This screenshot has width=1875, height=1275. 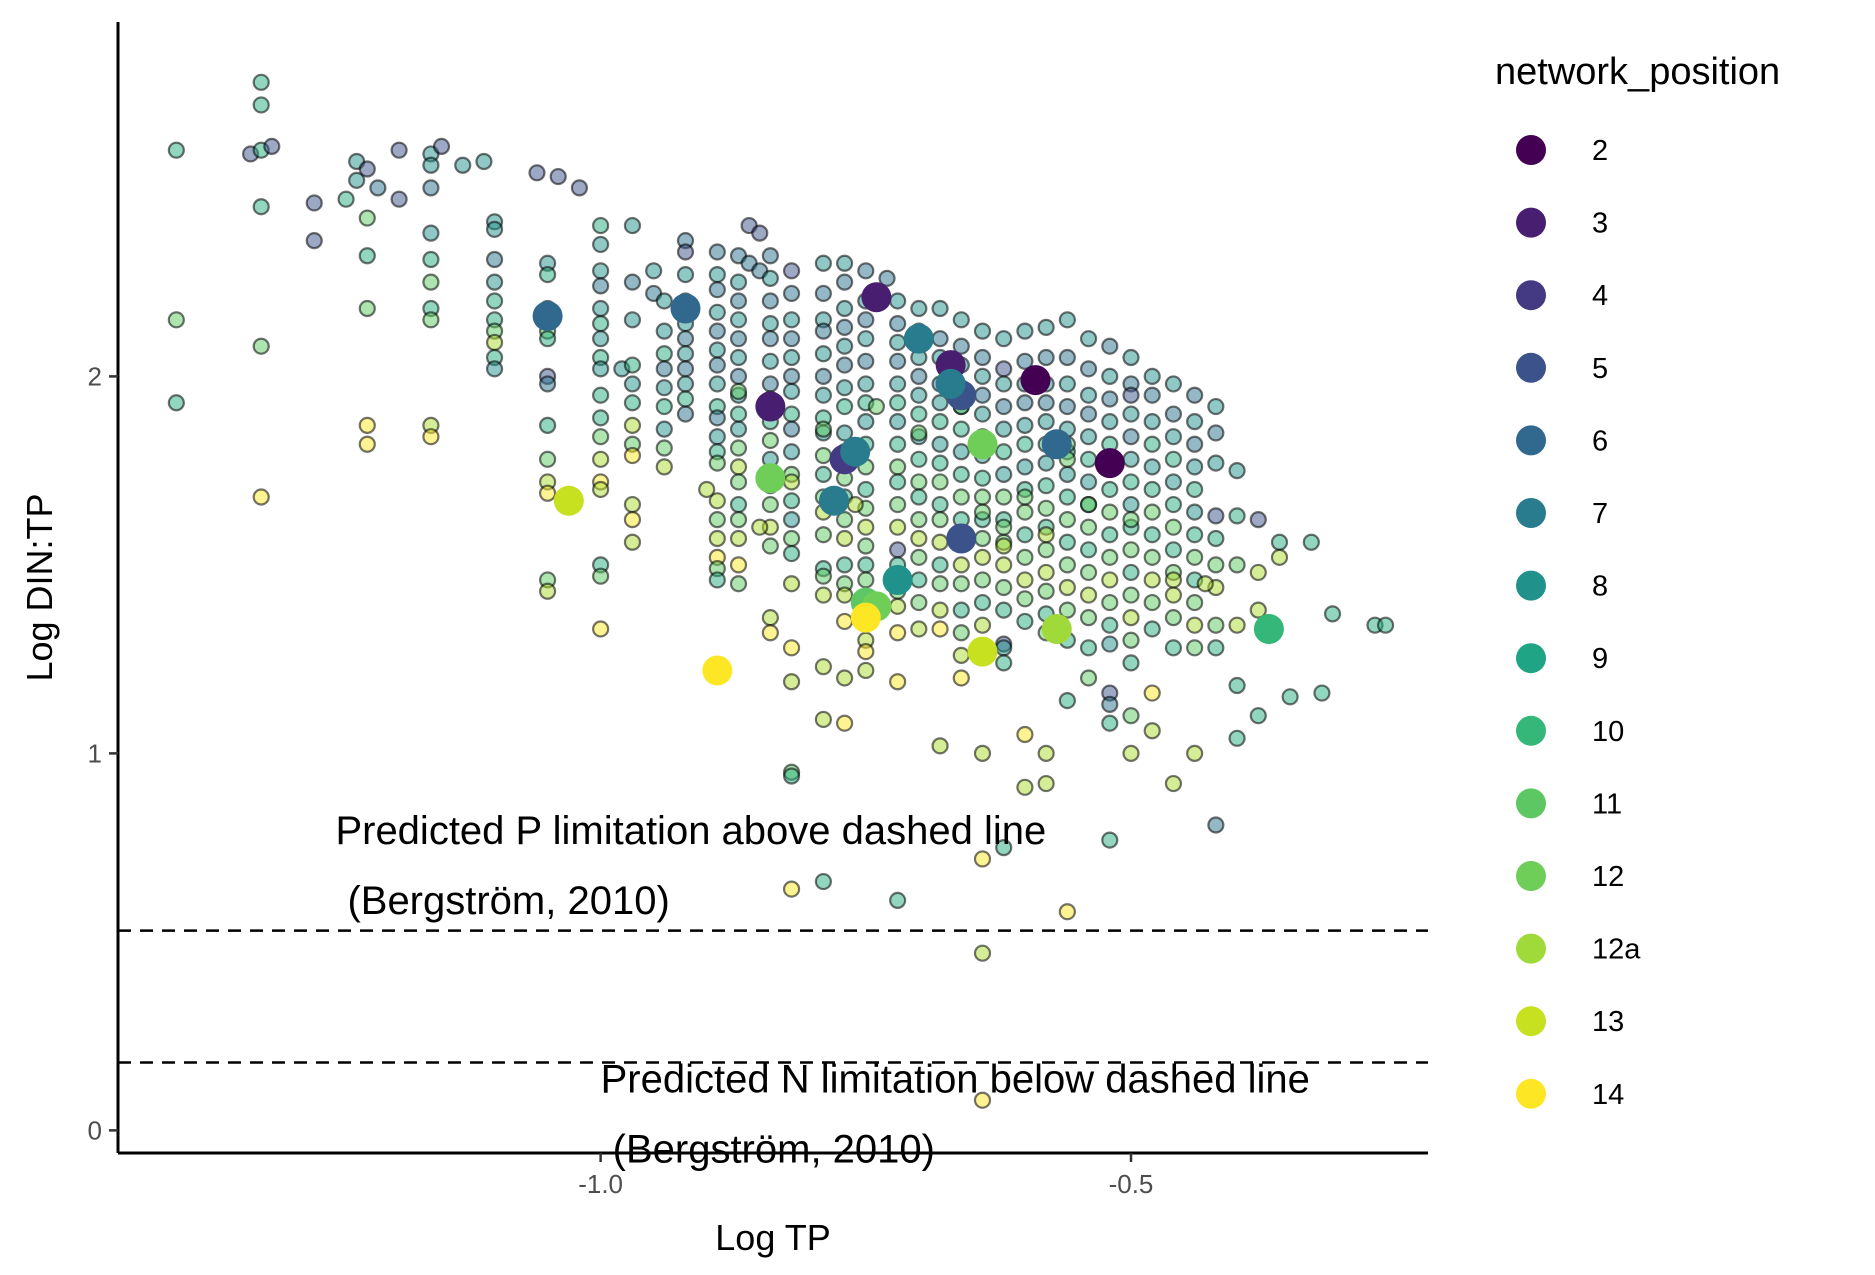 What do you see at coordinates (1056, 628) in the screenshot?
I see `large-point-np-12a` at bounding box center [1056, 628].